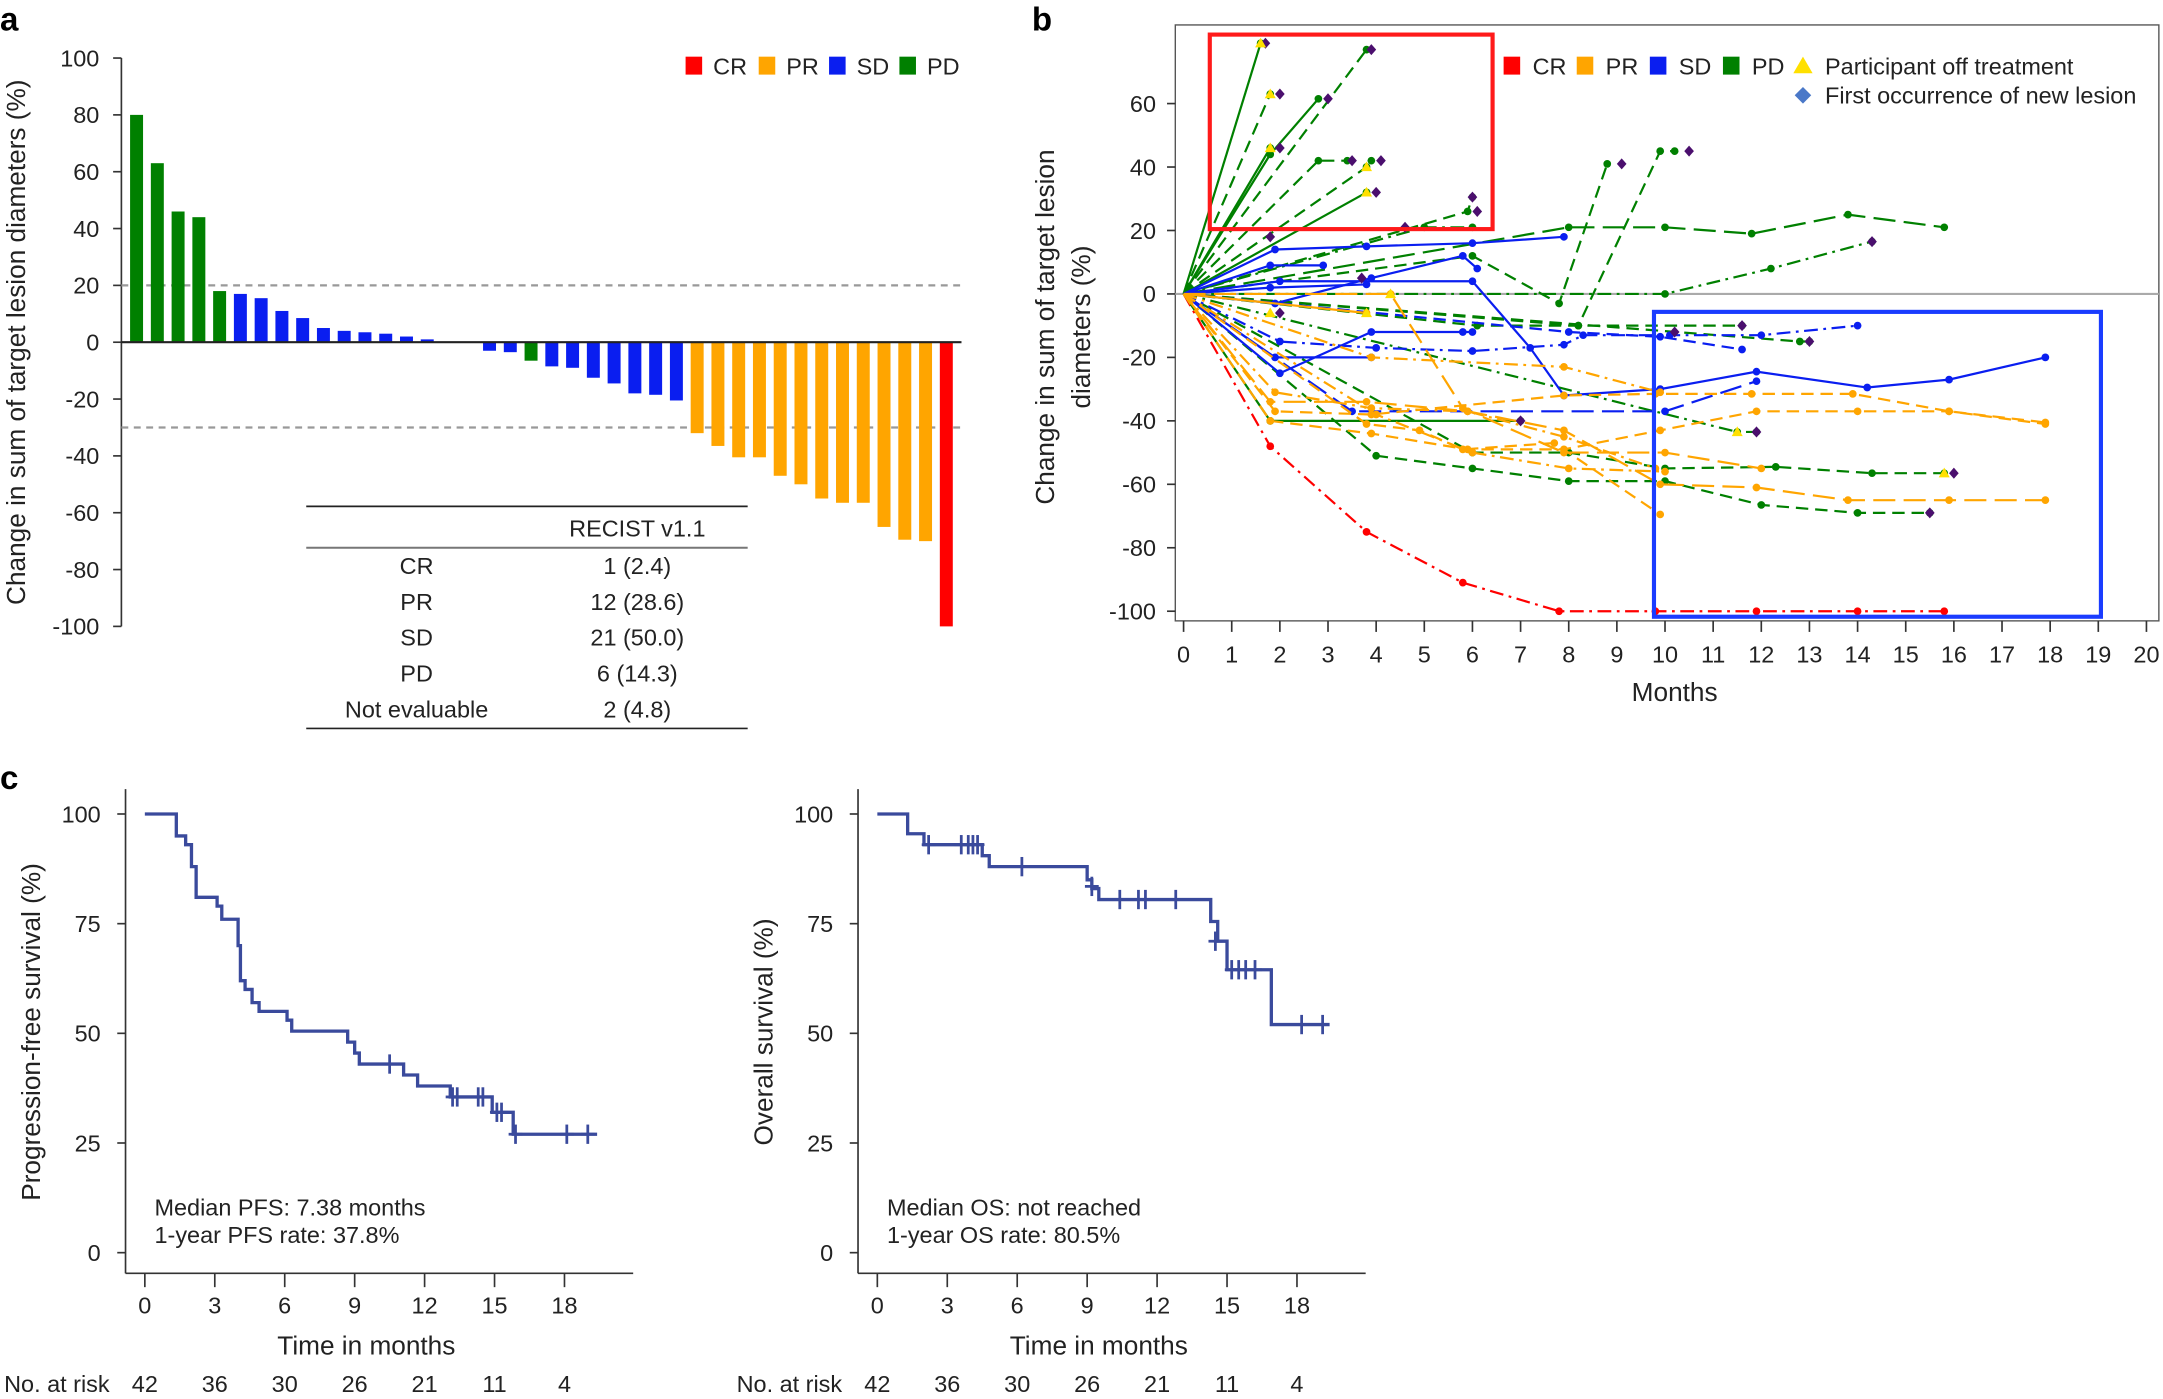  What do you see at coordinates (837, 65) in the screenshot?
I see `legend-swatch-SD` at bounding box center [837, 65].